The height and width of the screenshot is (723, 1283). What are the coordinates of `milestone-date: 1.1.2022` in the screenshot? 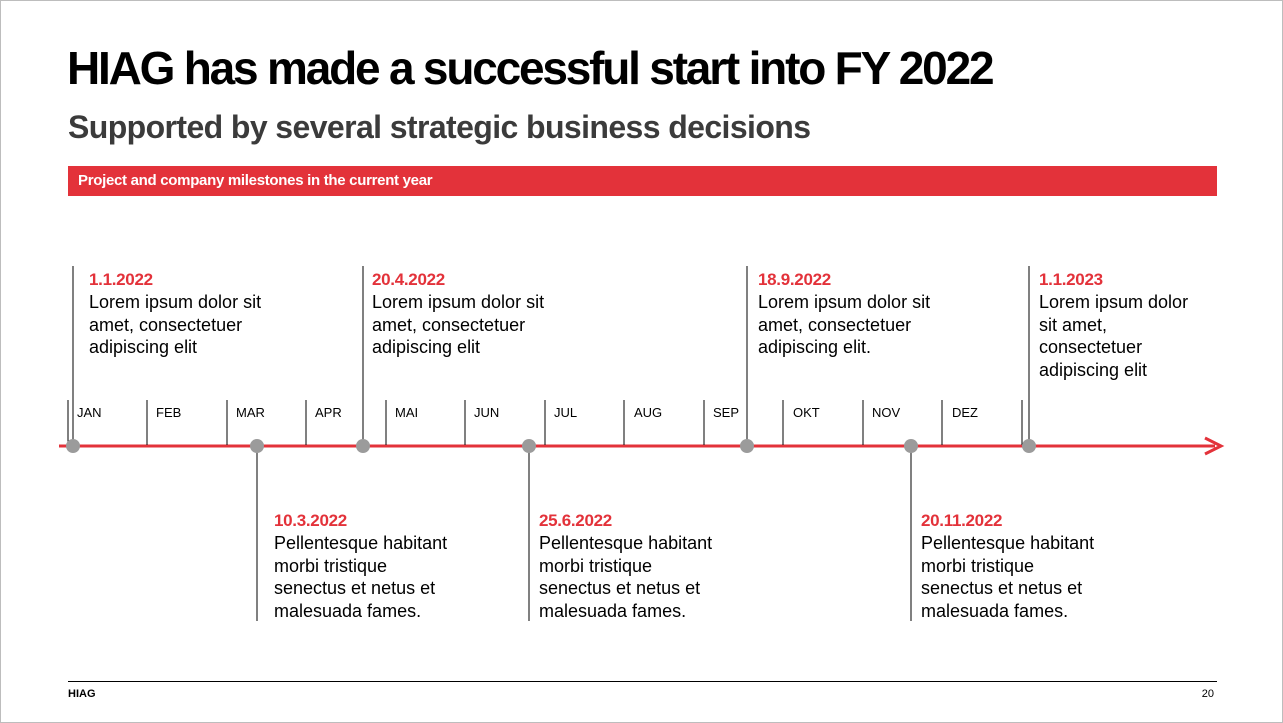 It's located at (121, 279).